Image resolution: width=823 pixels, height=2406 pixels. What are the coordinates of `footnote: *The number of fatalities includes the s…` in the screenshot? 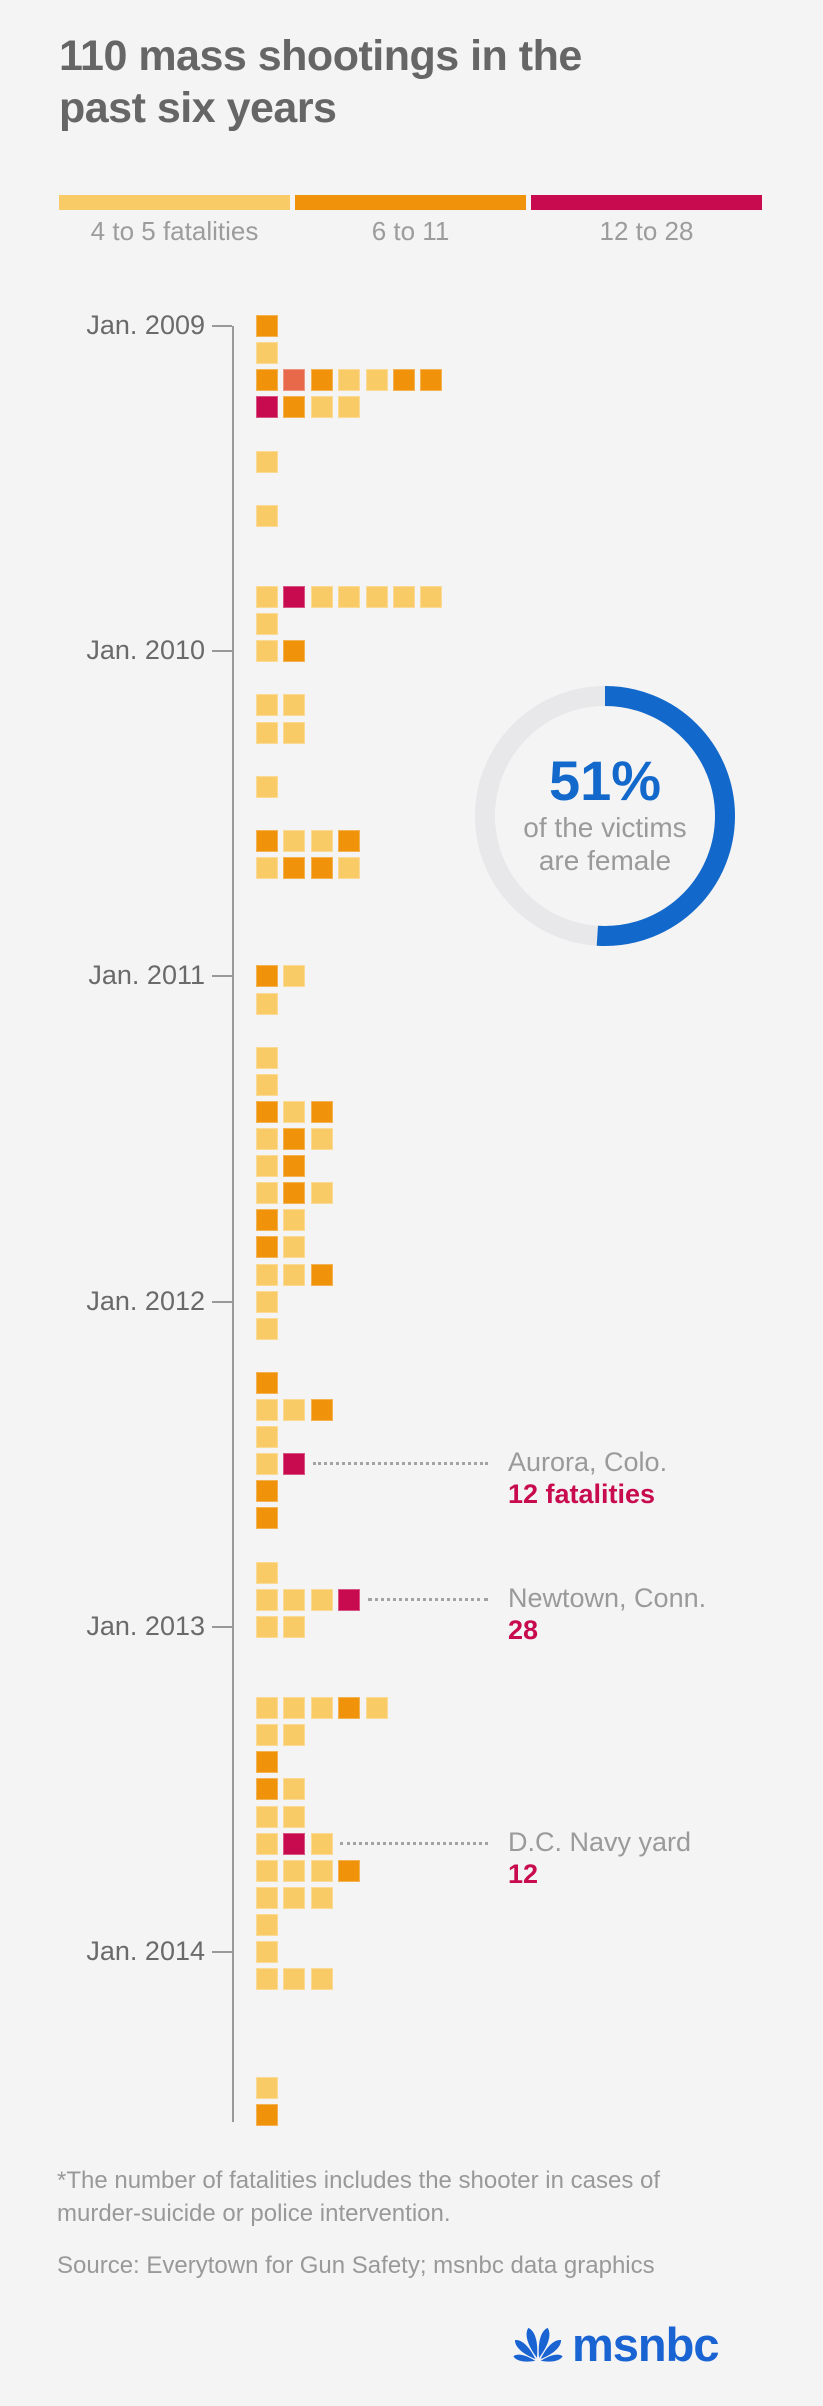 It's located at (358, 2197).